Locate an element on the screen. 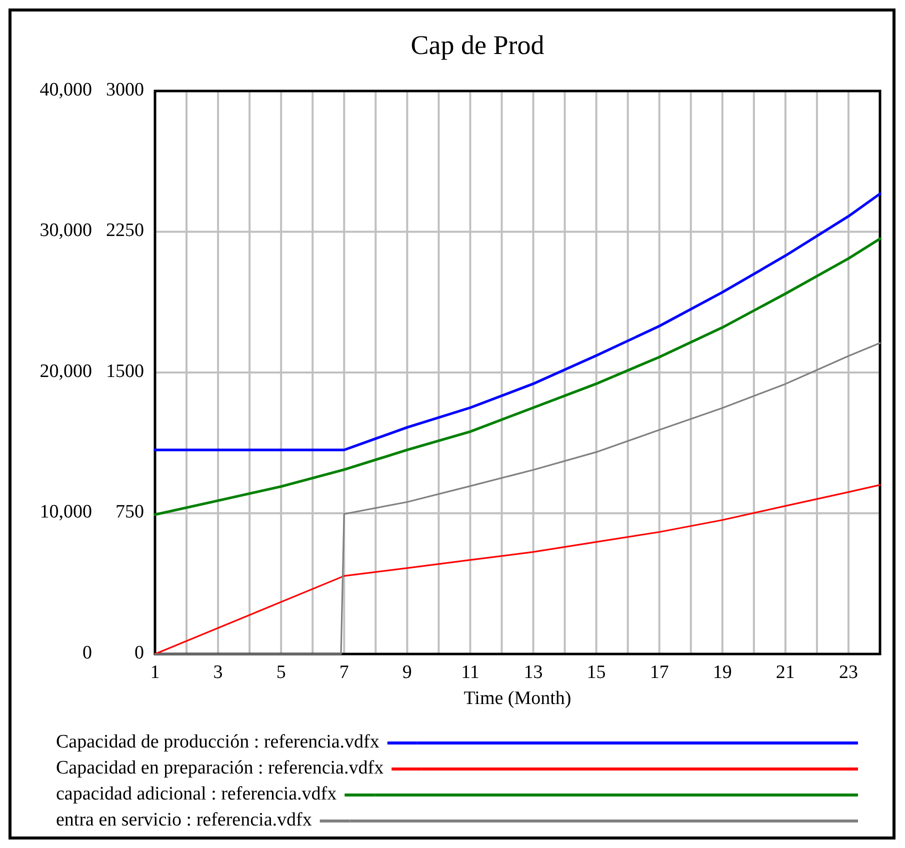 Image resolution: width=905 pixels, height=848 pixels. x-tick-label: 23 is located at coordinates (848, 672).